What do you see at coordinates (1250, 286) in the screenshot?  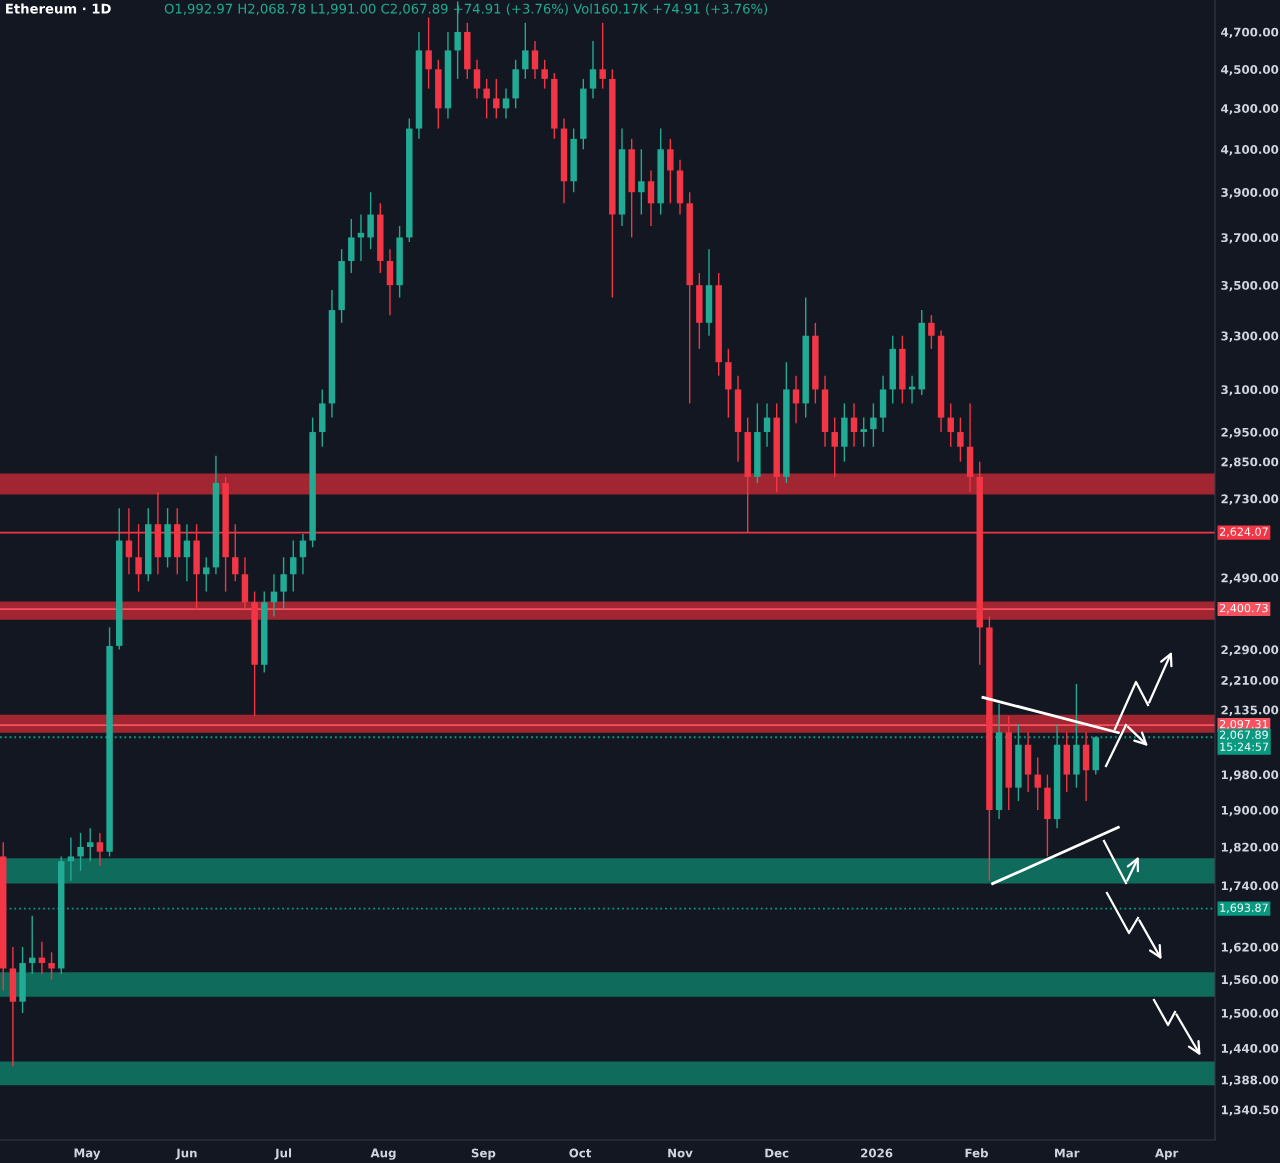 I see `y-tick-label: 3,500.00` at bounding box center [1250, 286].